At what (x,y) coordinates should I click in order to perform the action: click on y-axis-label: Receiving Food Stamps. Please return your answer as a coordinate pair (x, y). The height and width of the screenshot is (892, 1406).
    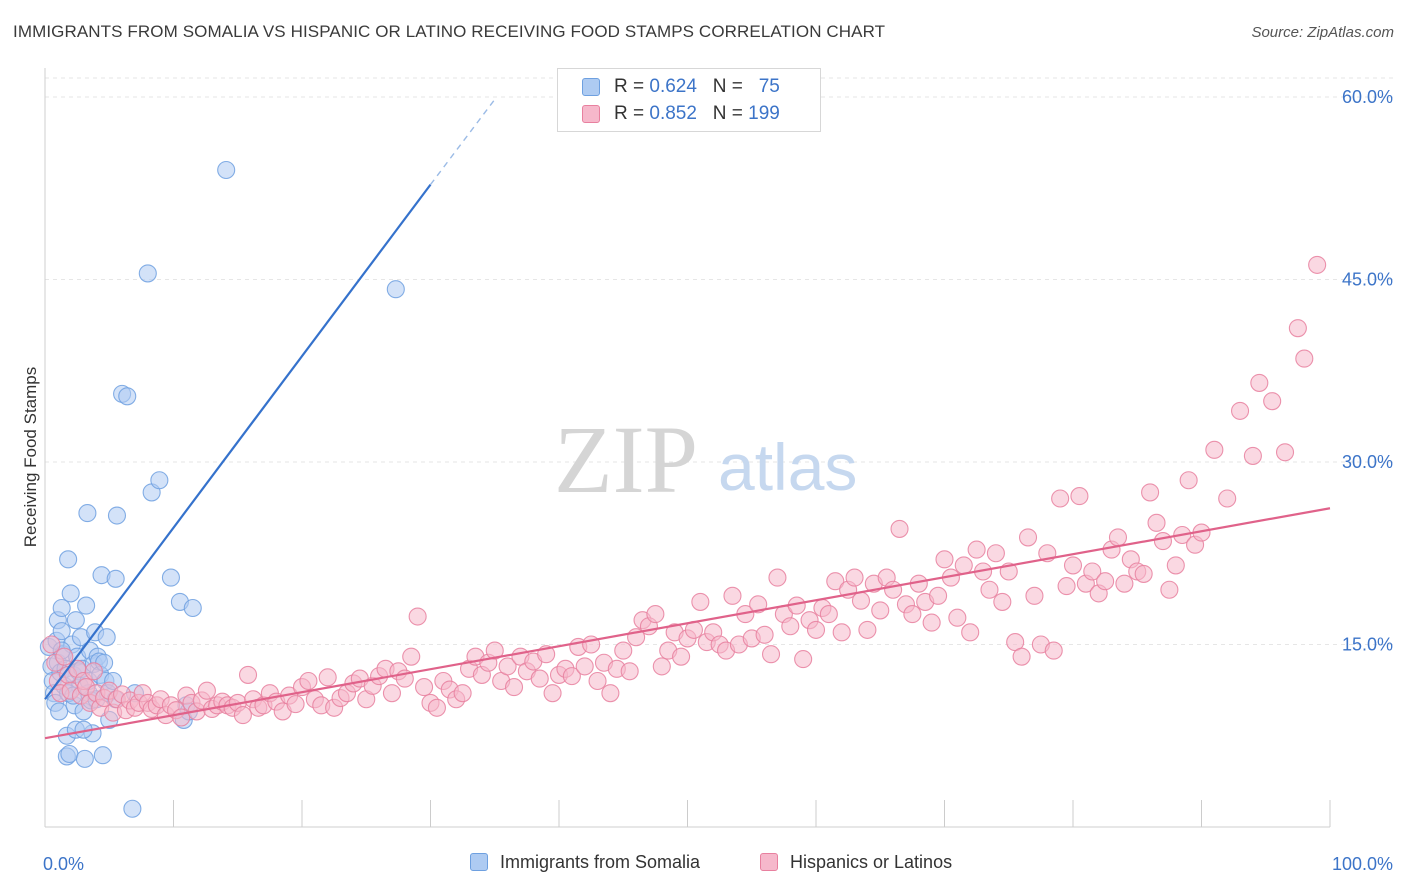
    Looking at the image, I should click on (30, 457).